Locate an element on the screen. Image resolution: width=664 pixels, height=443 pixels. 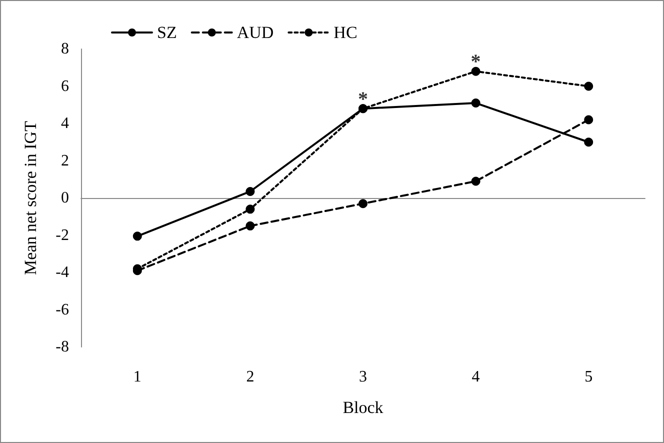
y-tick-label: 2 is located at coordinates (65, 161).